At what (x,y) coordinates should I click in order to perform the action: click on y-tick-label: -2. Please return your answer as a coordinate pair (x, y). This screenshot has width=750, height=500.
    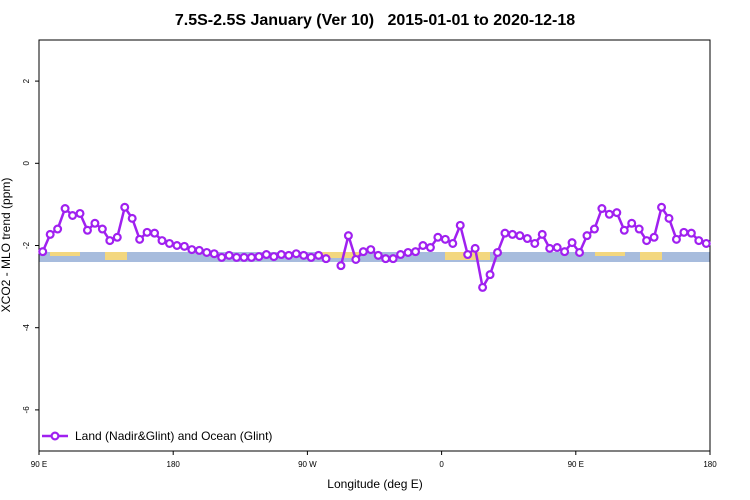
    Looking at the image, I should click on (26, 245).